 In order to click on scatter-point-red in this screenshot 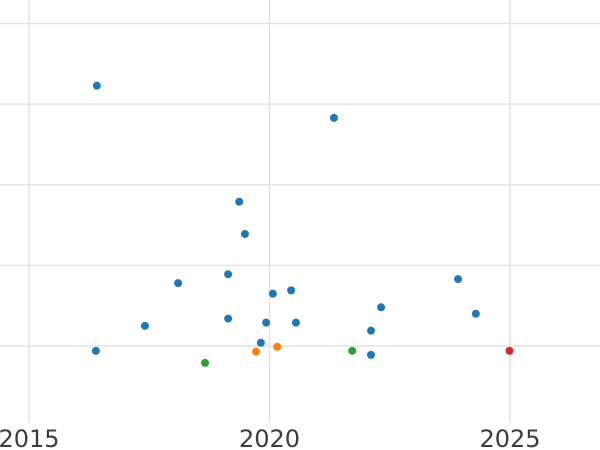, I will do `click(509, 350)`.